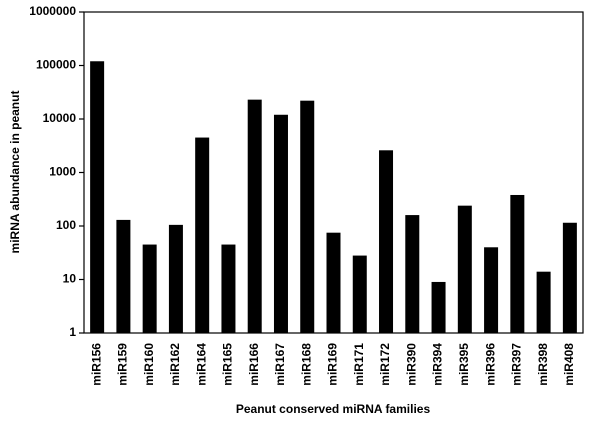 This screenshot has width=600, height=426. Describe the element at coordinates (60, 118) in the screenshot. I see `y-tick-label: 10000` at that location.